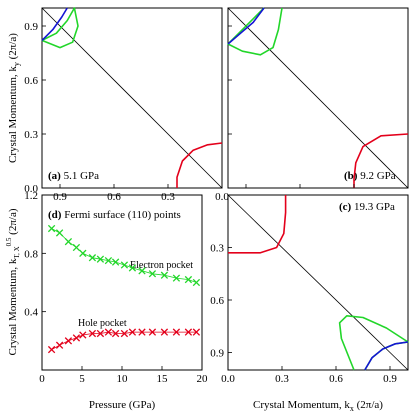  Describe the element at coordinates (246, 26) in the screenshot. I see `panel-b-blue-contour` at that location.